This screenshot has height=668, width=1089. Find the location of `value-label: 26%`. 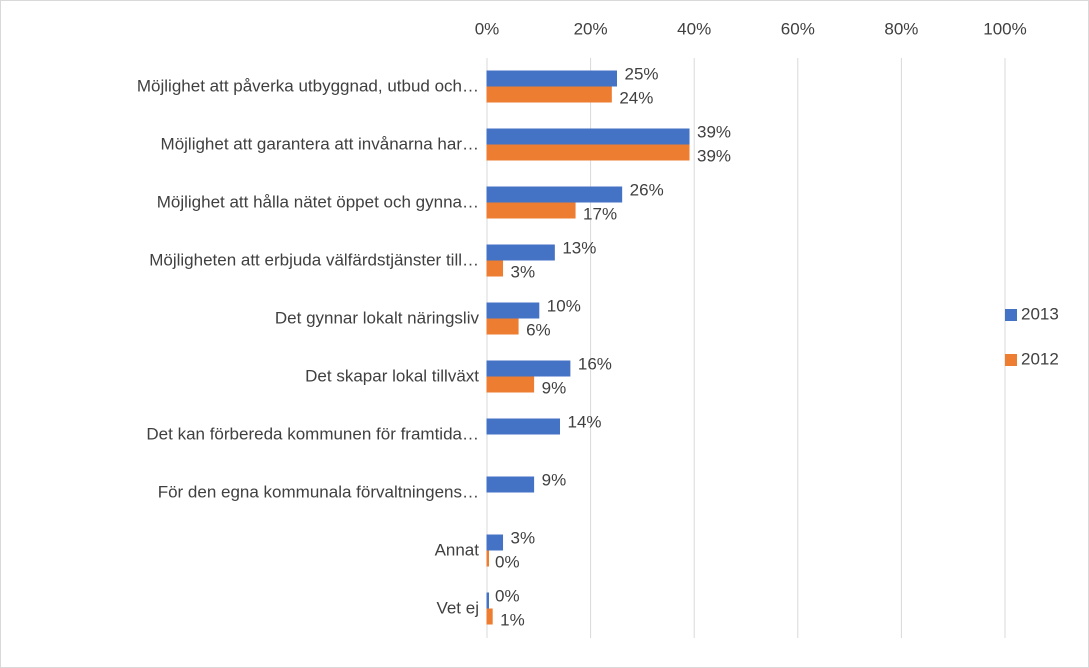

value-label: 26% is located at coordinates (647, 189).